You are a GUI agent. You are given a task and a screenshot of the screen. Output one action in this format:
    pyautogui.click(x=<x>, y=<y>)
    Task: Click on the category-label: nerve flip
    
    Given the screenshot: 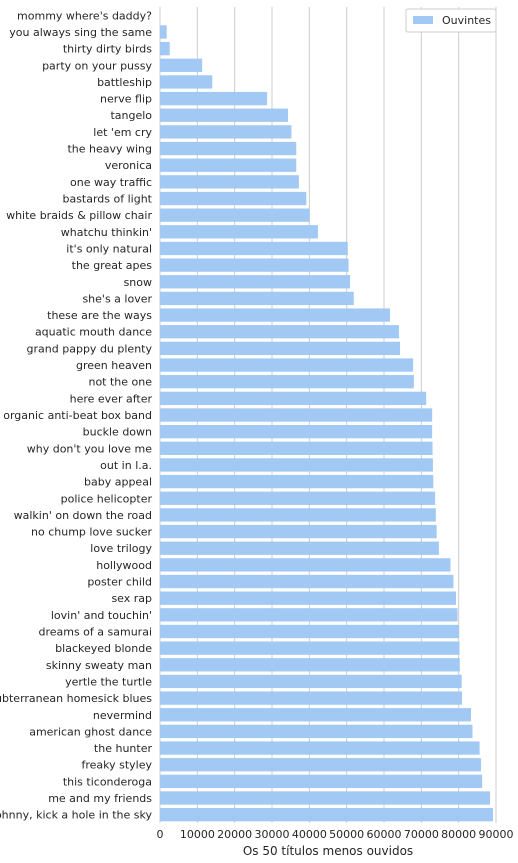 What is the action you would take?
    pyautogui.click(x=126, y=99)
    